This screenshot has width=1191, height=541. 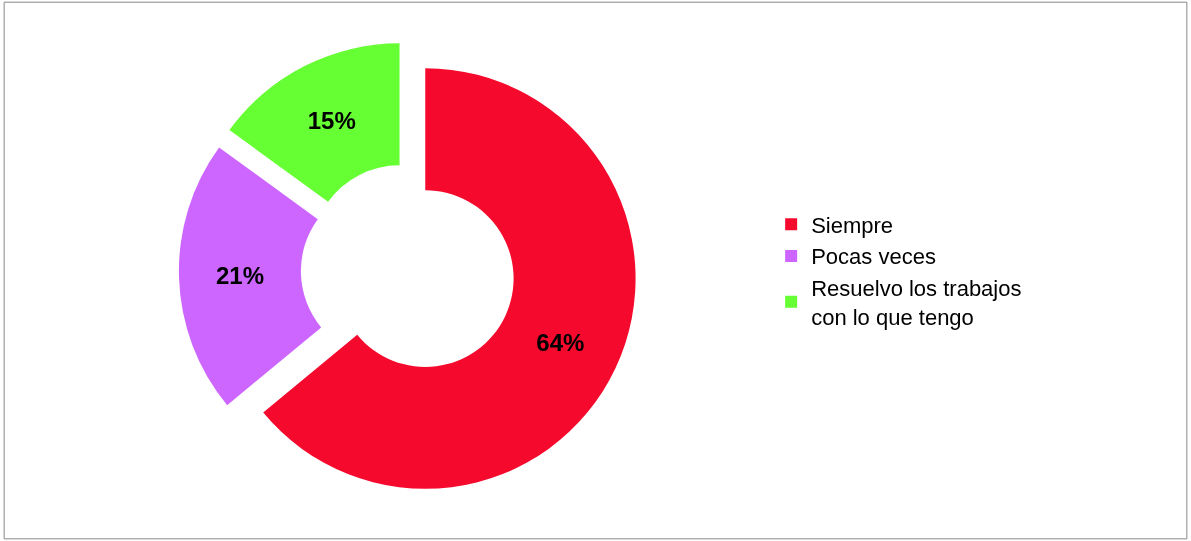 What do you see at coordinates (852, 225) in the screenshot?
I see `legend-label: Siempre` at bounding box center [852, 225].